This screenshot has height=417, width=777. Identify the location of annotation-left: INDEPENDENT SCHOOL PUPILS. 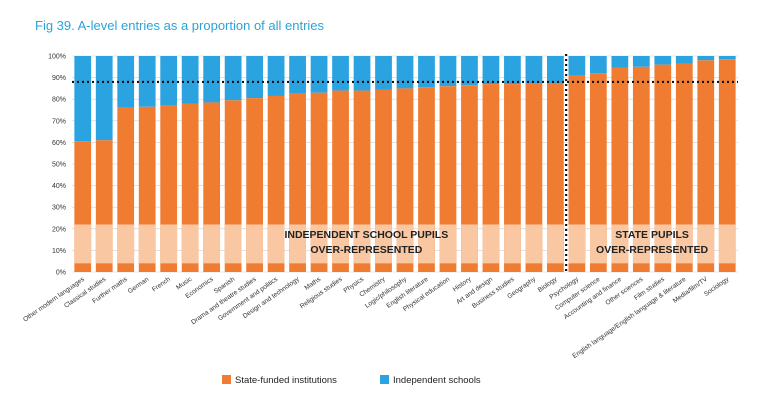
(366, 235).